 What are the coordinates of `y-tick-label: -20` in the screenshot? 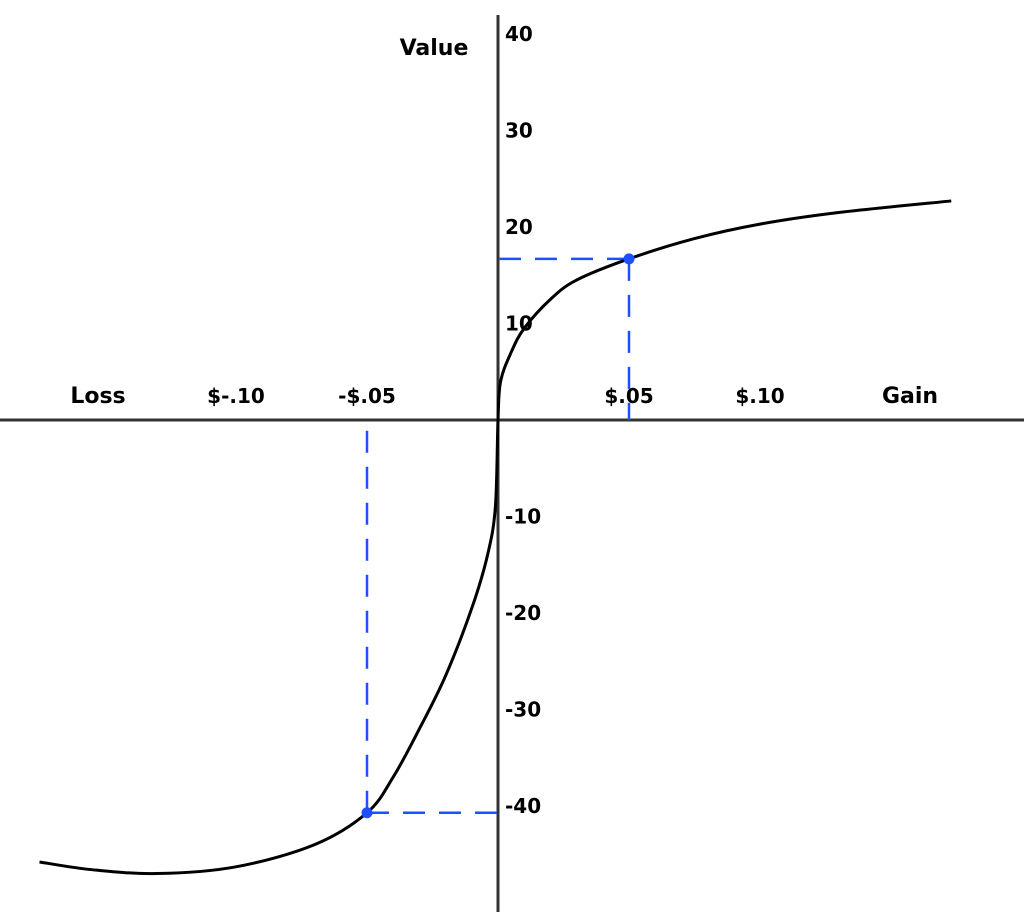 It's located at (523, 613).